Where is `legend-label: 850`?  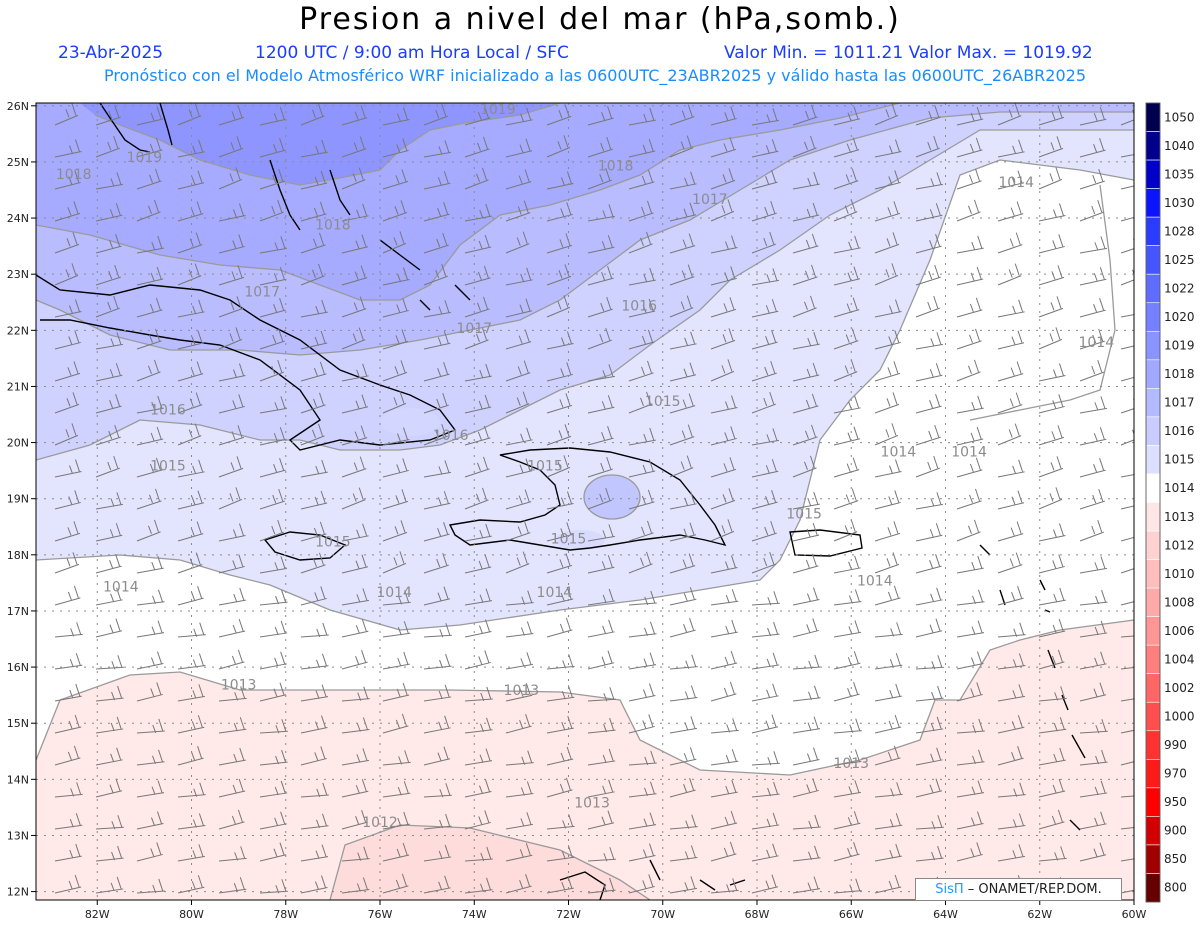 legend-label: 850 is located at coordinates (1175, 859).